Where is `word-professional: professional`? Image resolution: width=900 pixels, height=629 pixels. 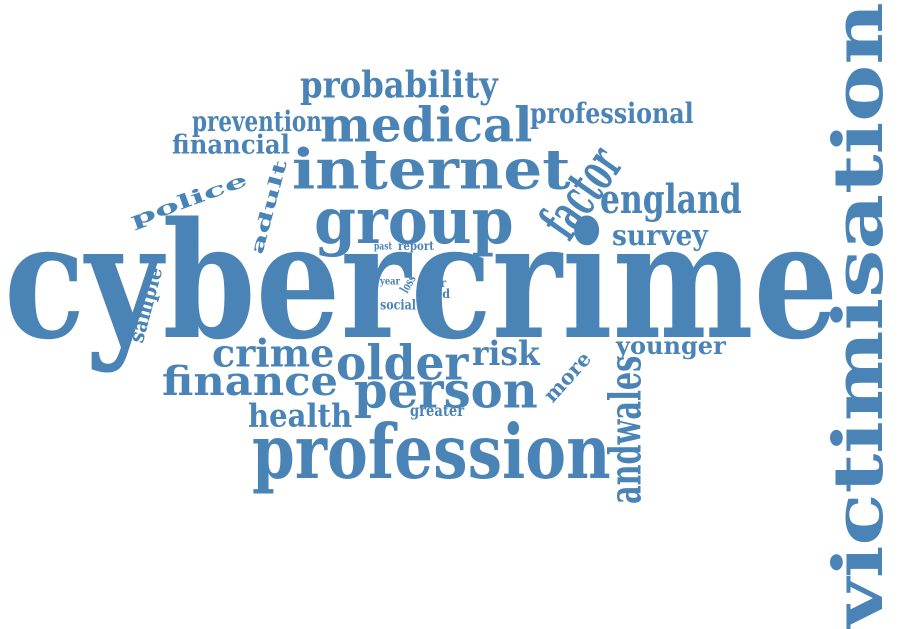
word-professional: professional is located at coordinates (612, 114).